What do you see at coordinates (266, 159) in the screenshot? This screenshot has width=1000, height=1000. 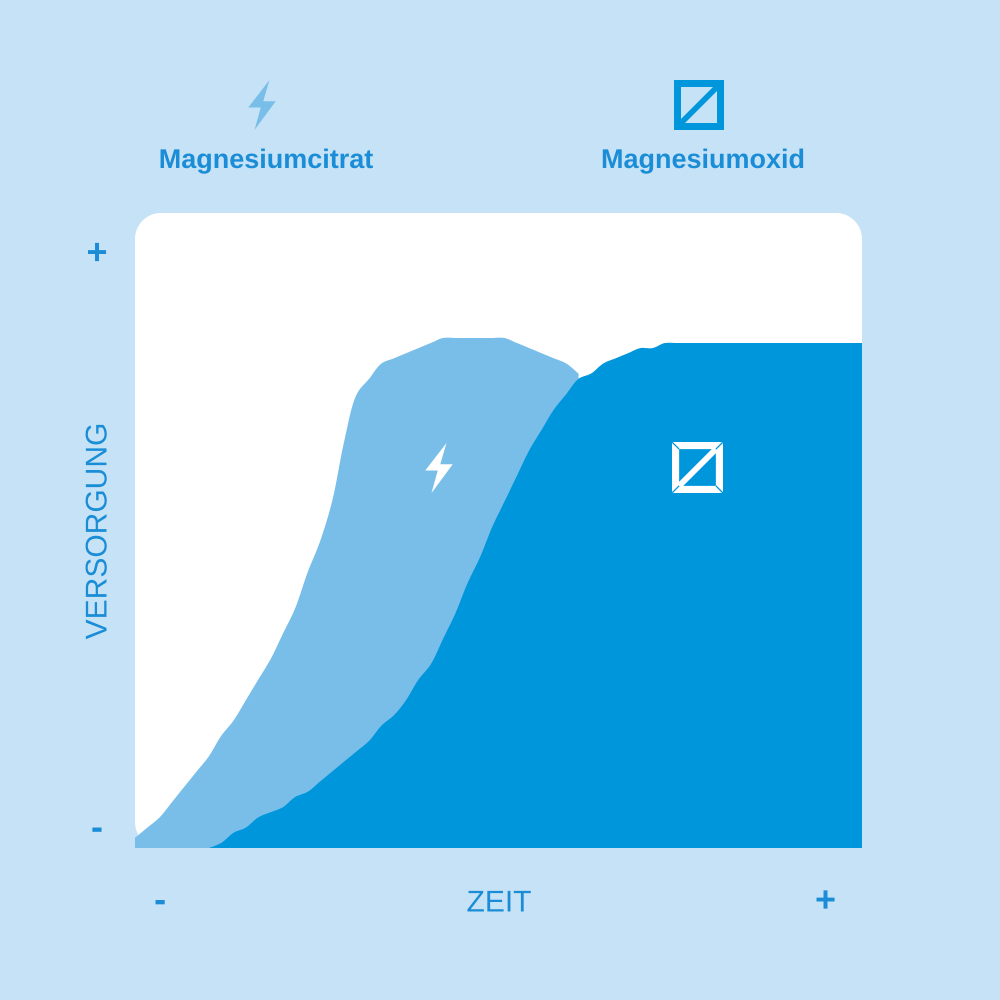 I see `legend-label: Magnesiumcitrat` at bounding box center [266, 159].